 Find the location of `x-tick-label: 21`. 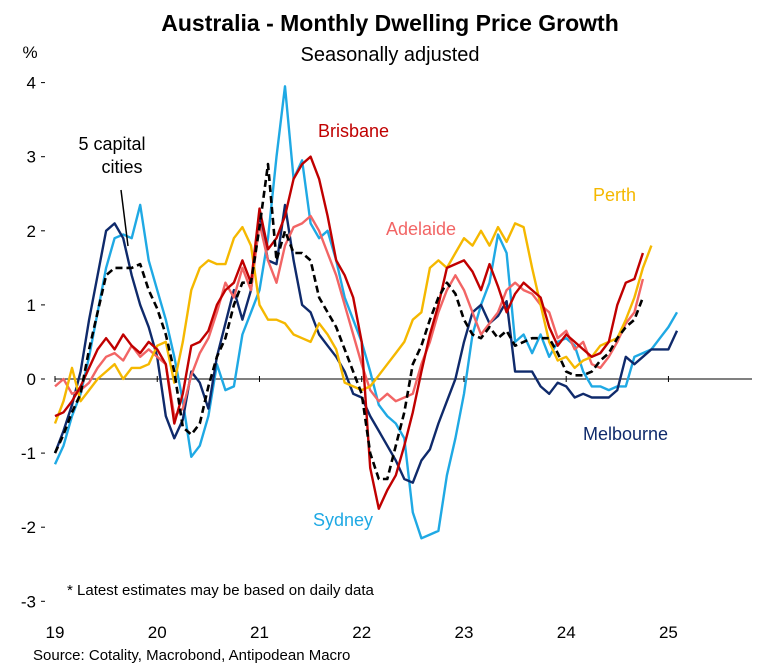

x-tick-label: 21 is located at coordinates (259, 632).